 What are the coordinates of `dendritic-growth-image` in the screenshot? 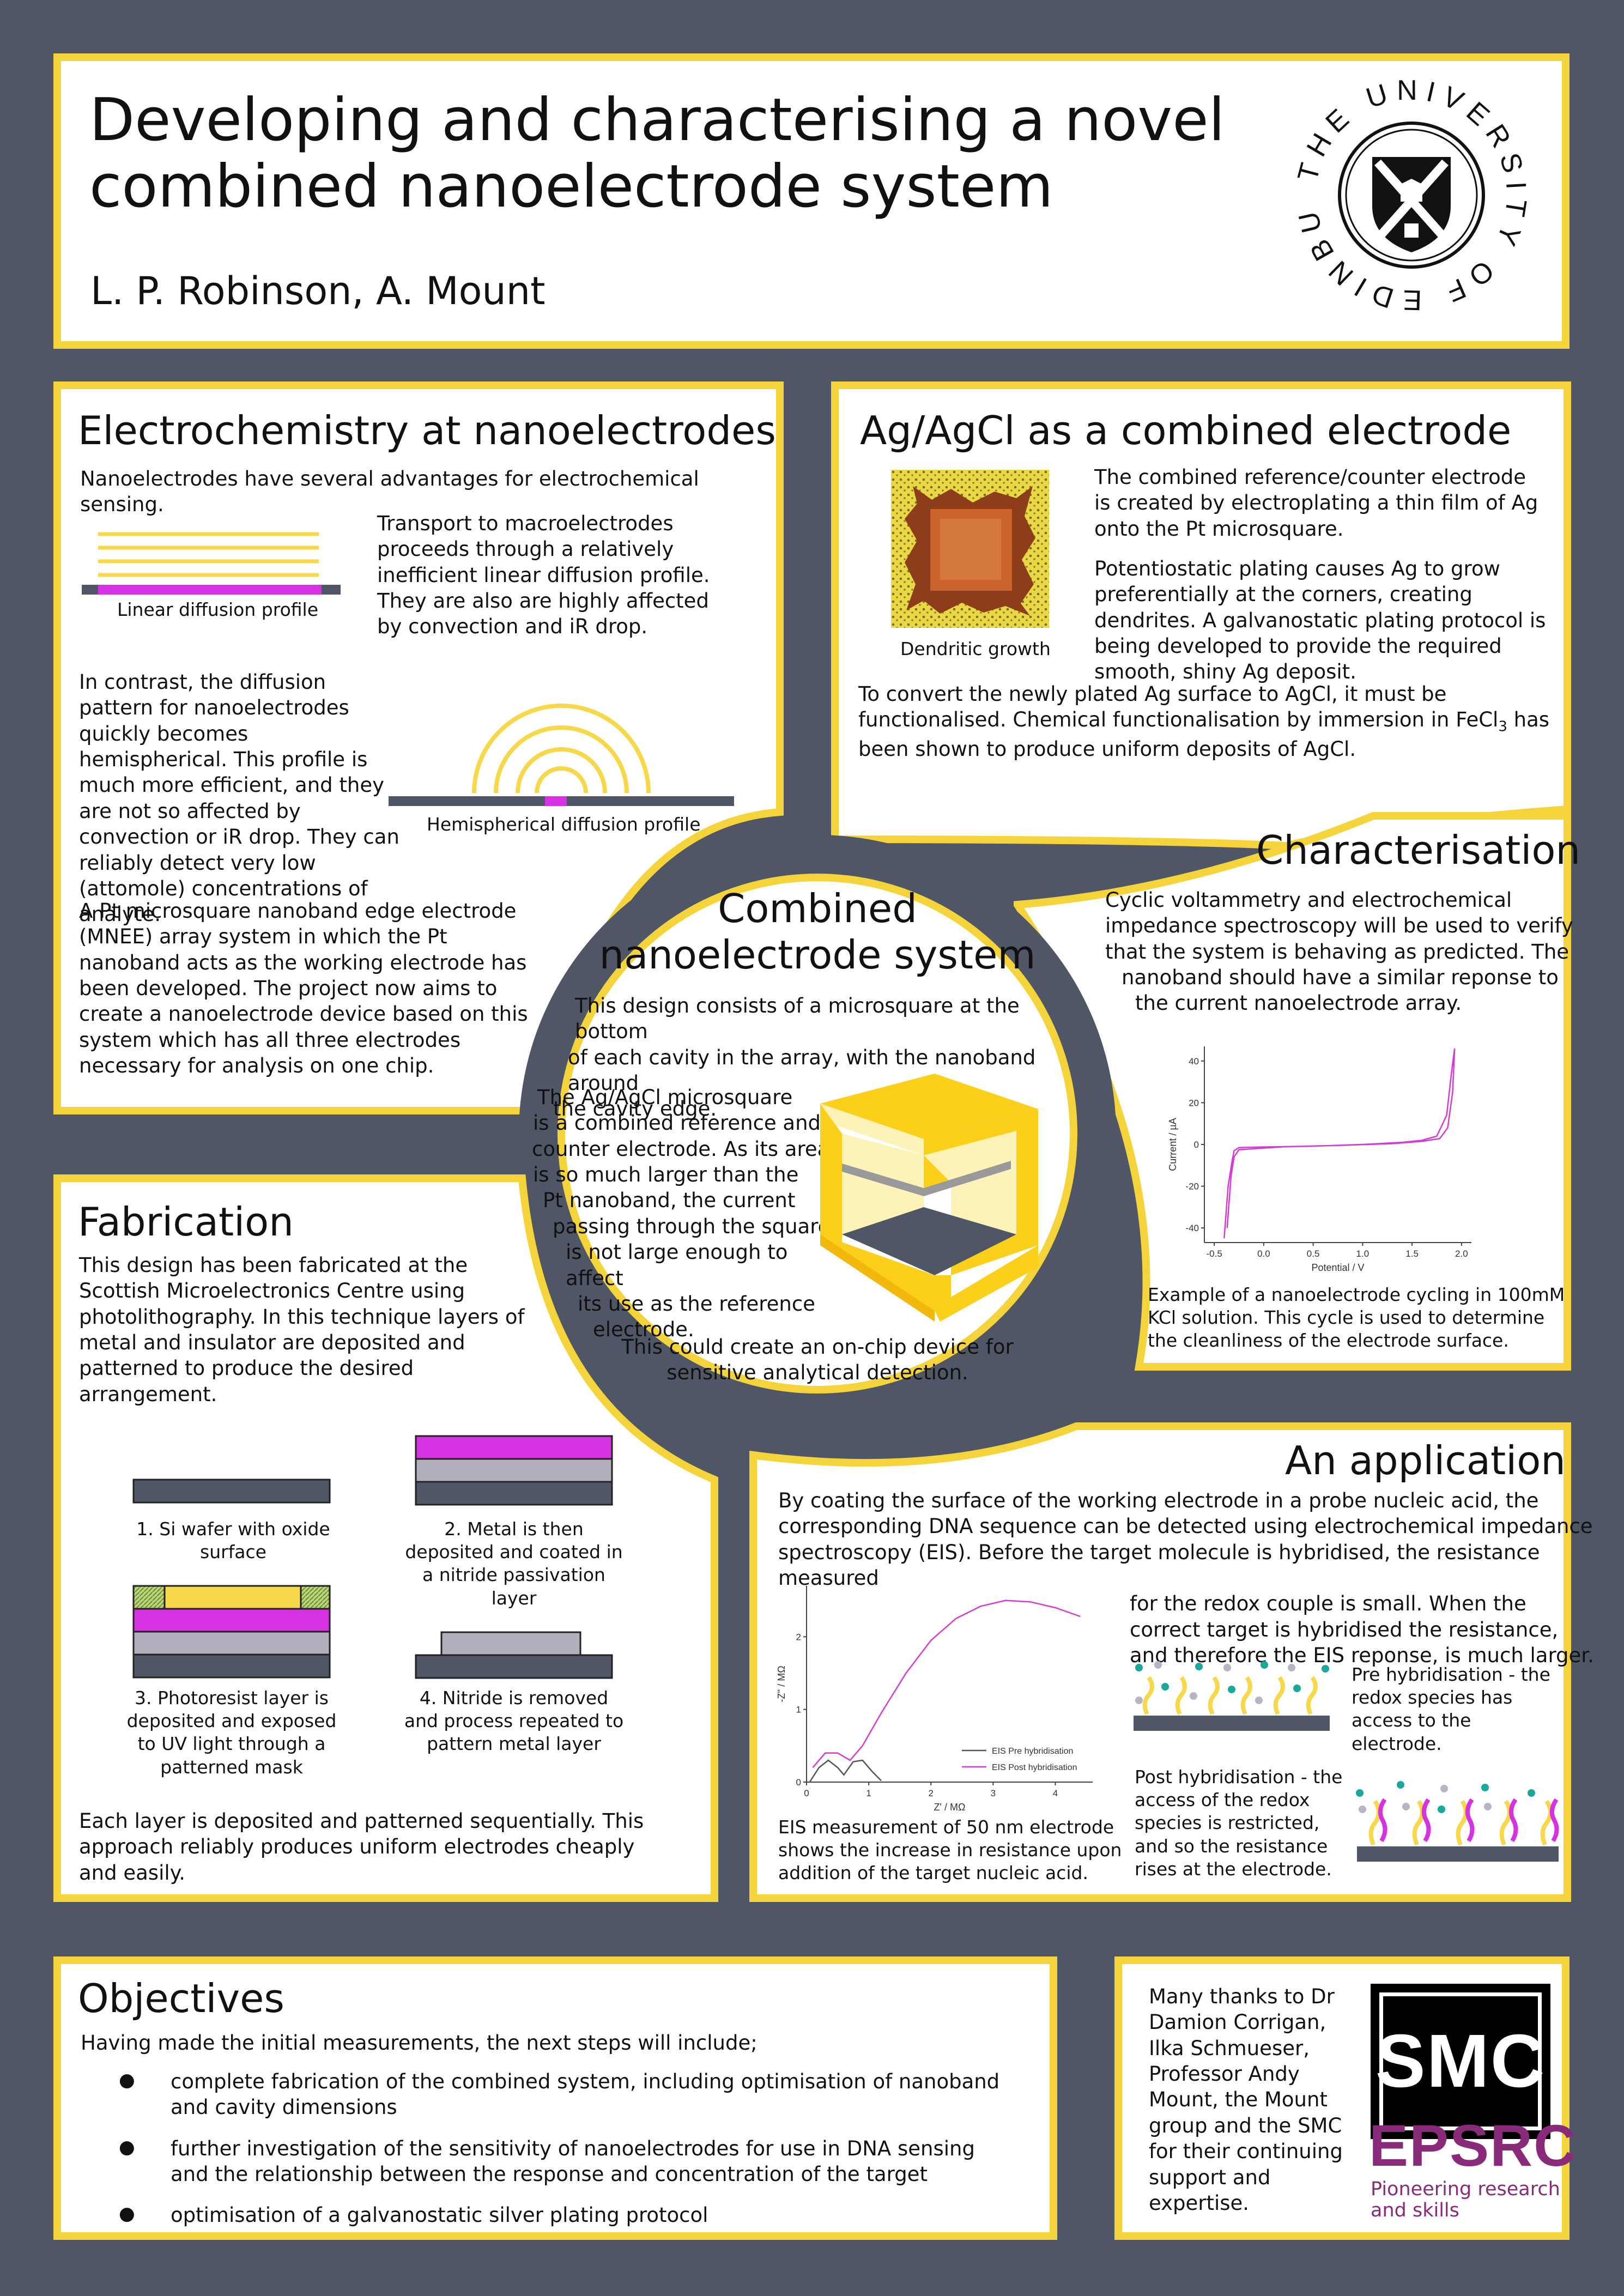 It's located at (970, 549).